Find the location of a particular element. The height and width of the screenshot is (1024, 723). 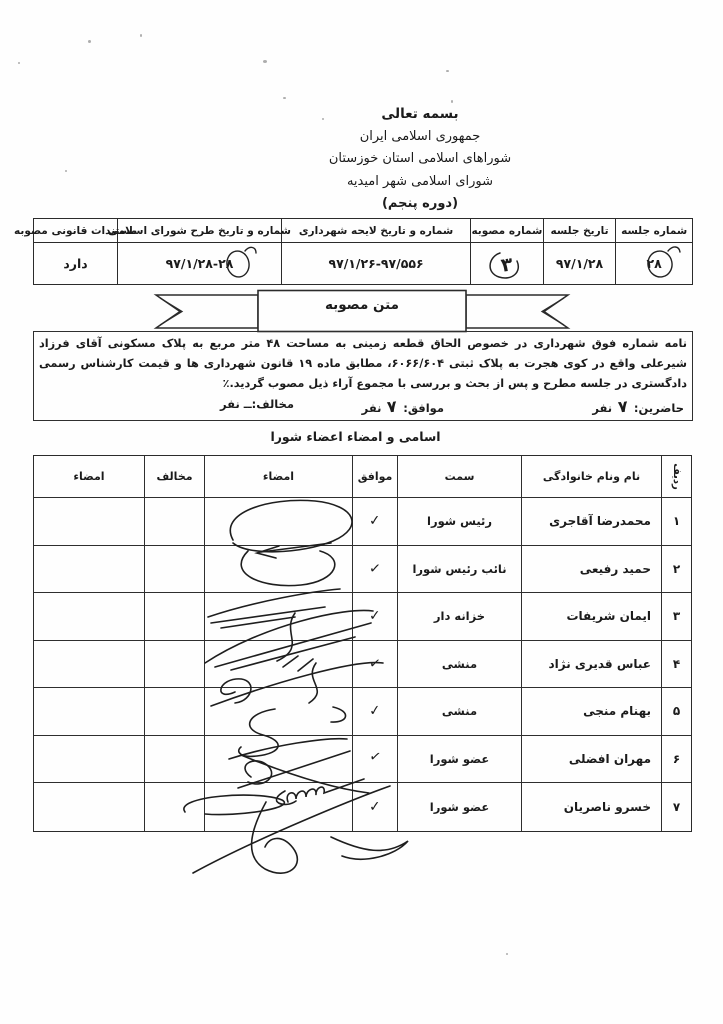

meta-value-cell: دارد is located at coordinates (75, 263).